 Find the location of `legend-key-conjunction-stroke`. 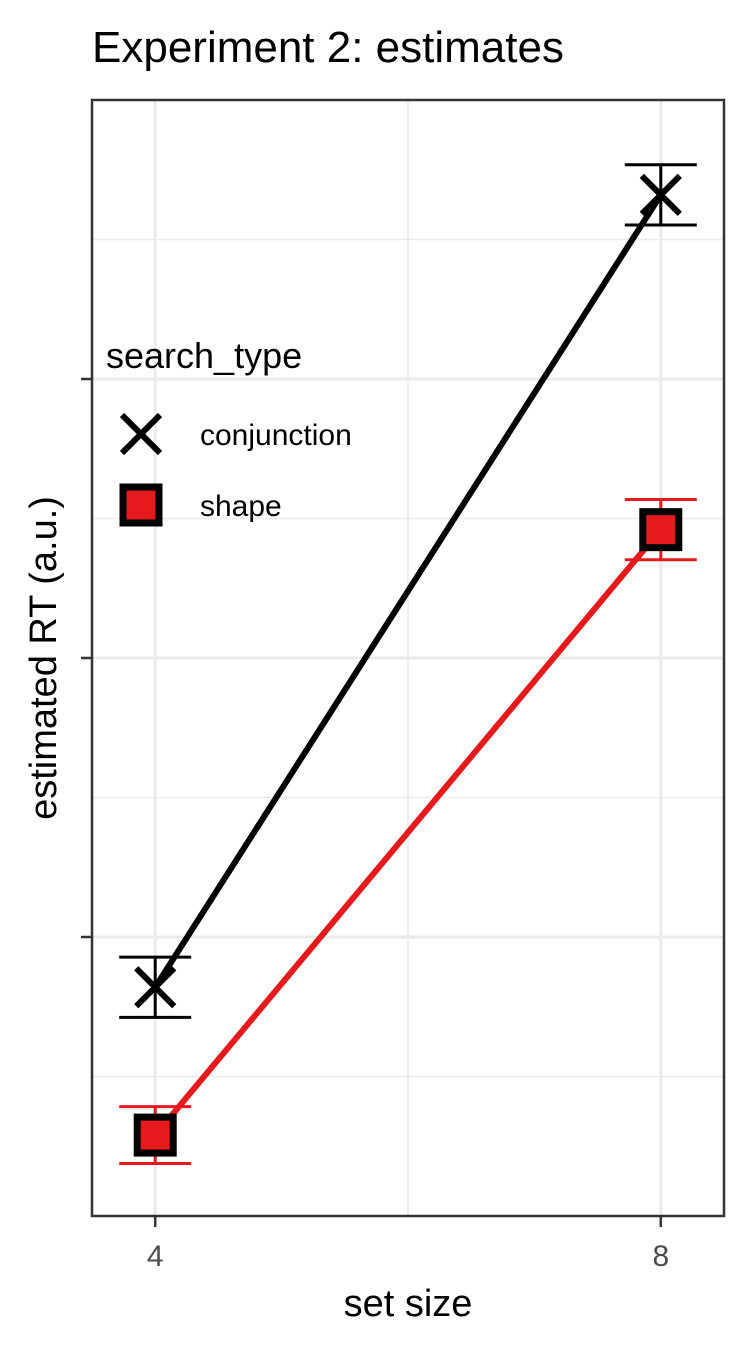

legend-key-conjunction-stroke is located at coordinates (141, 434).